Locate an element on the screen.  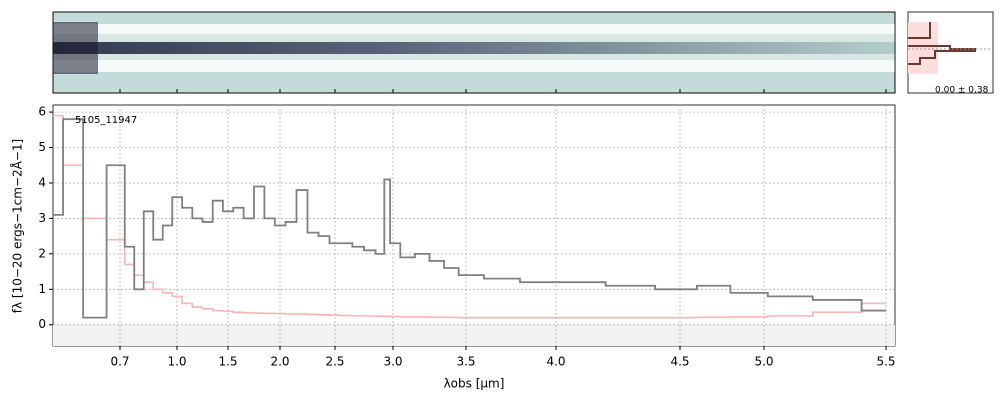
y-axis-label: fλ [10−20 ergs−1cm−2Å−1] is located at coordinates (17, 226).